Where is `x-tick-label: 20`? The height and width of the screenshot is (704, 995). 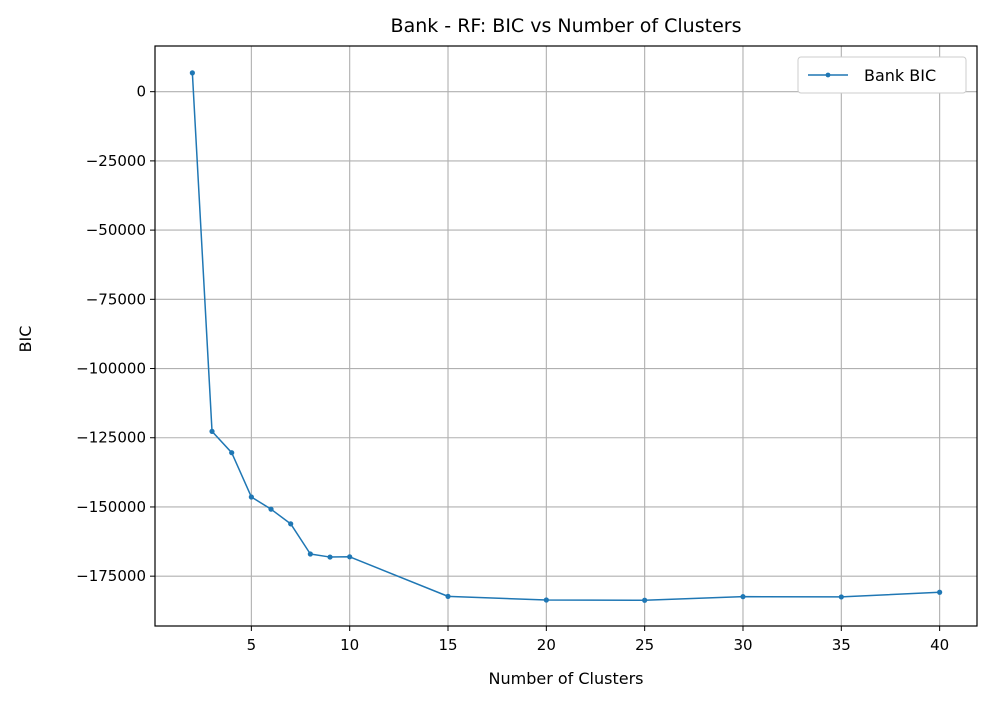
x-tick-label: 20 is located at coordinates (546, 645).